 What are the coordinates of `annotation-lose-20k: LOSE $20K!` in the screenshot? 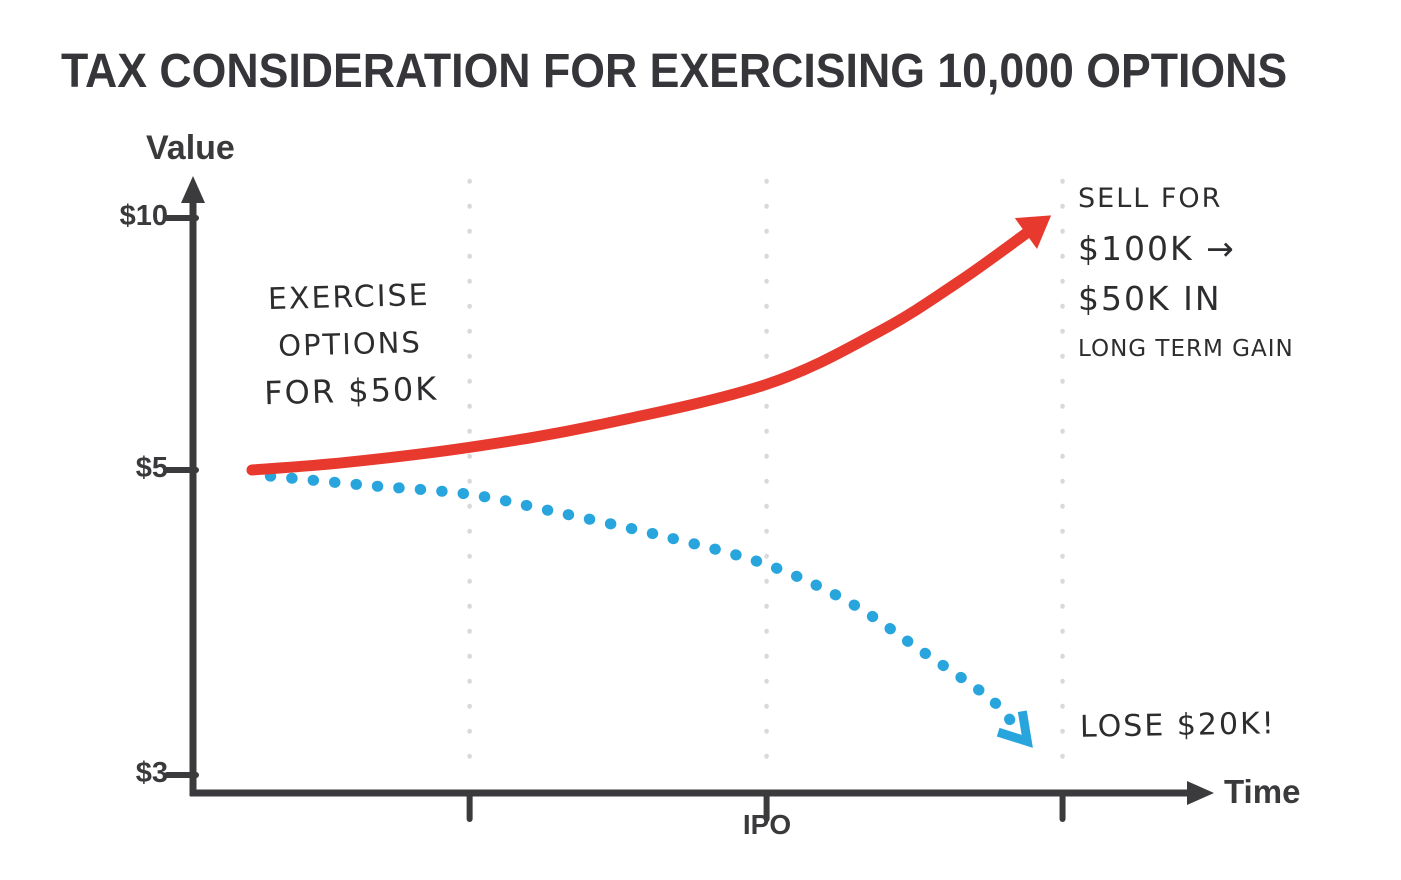 It's located at (1178, 725).